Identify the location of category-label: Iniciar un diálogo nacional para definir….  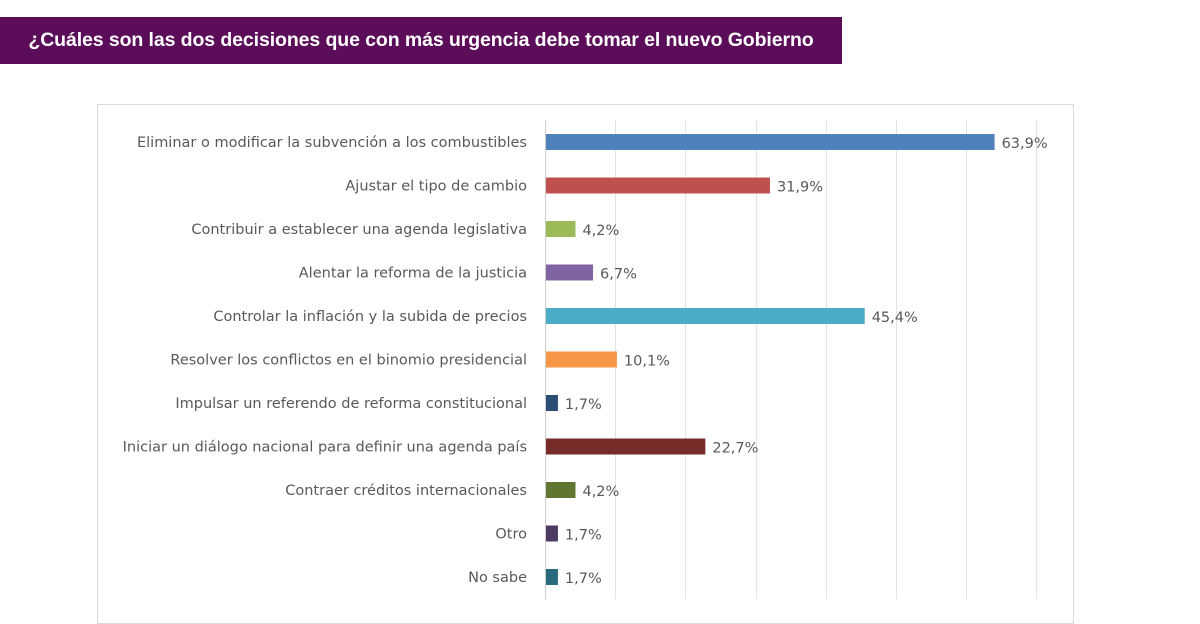
(325, 448).